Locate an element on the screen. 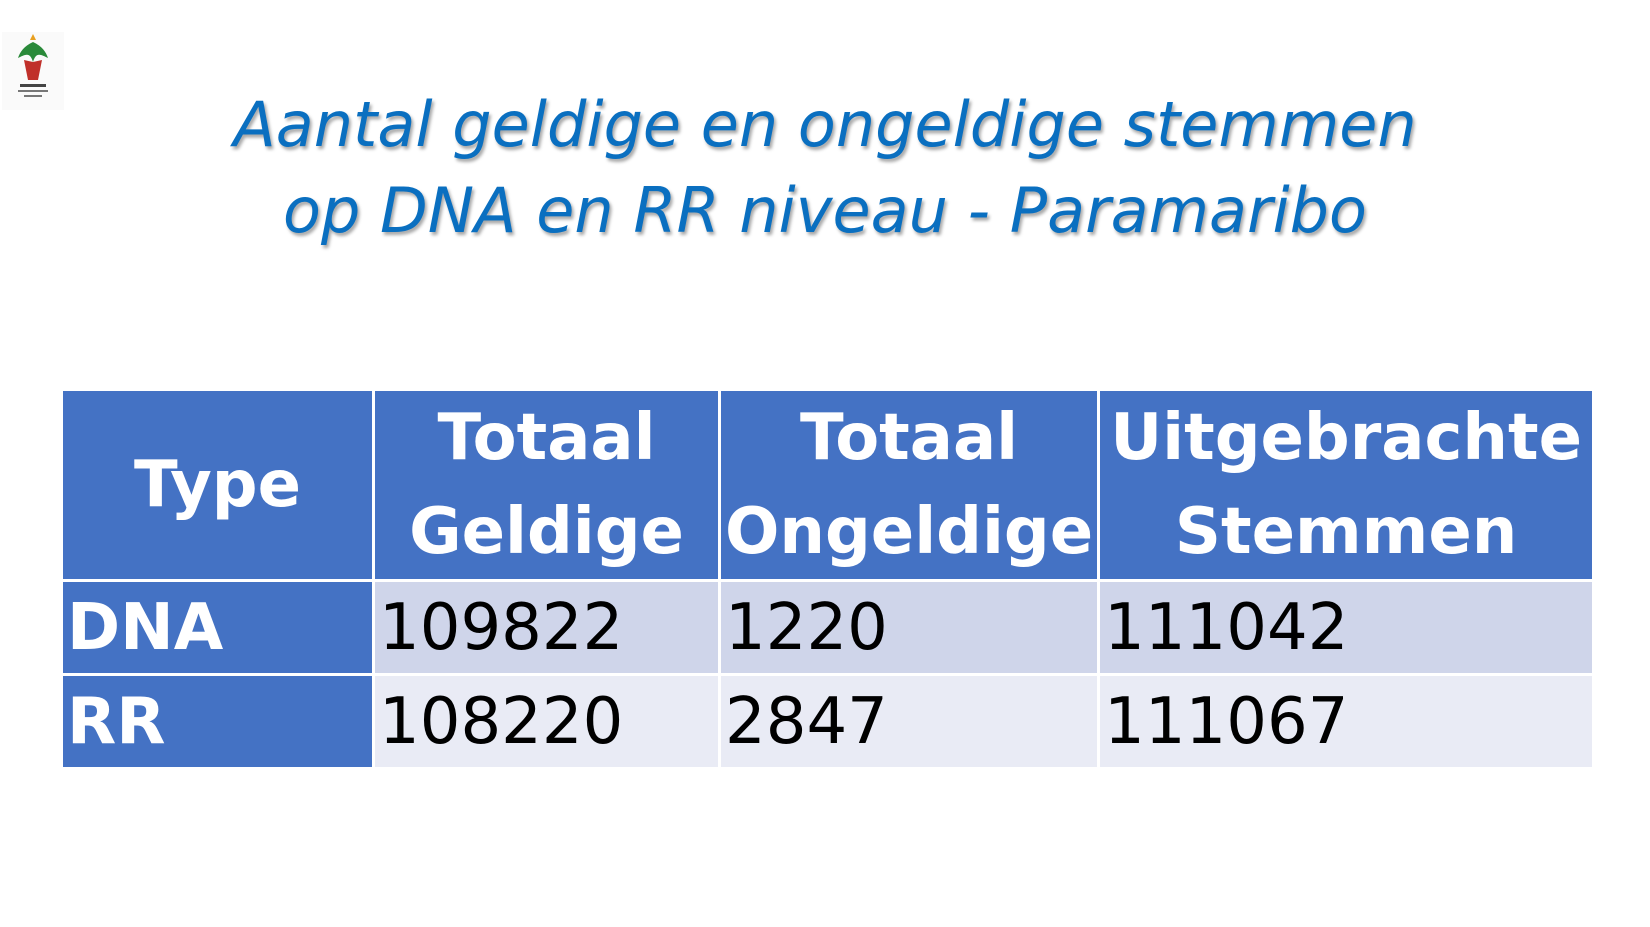 This screenshot has height=927, width=1650. row: RR 108220 2847 111067 is located at coordinates (828, 721).